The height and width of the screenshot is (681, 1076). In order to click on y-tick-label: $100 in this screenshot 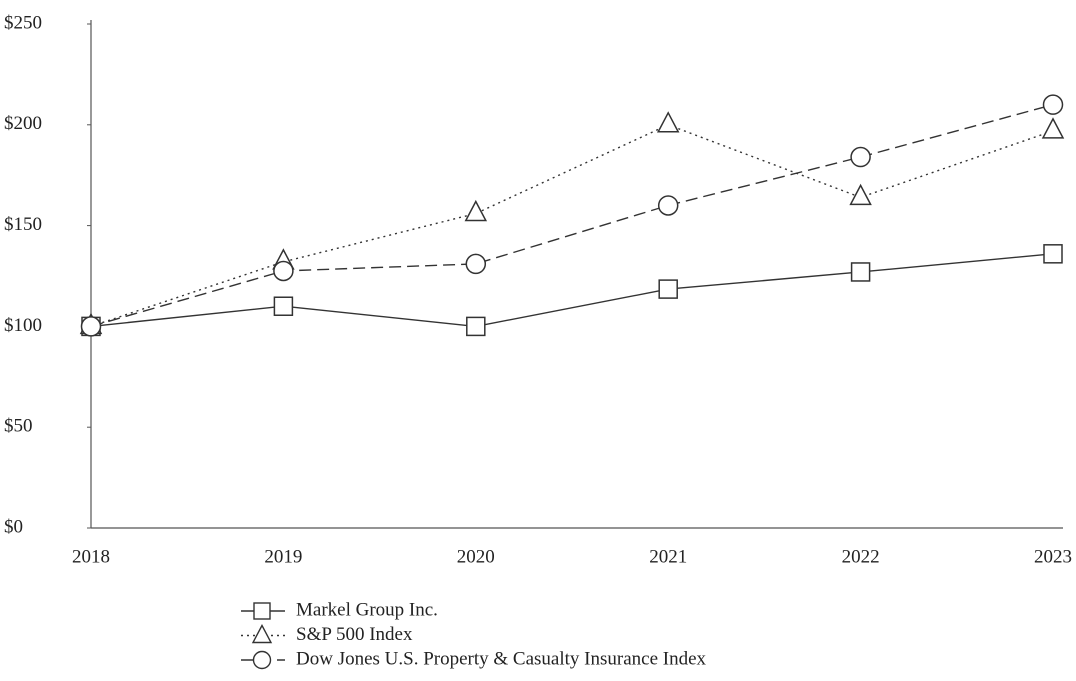, I will do `click(23, 325)`.